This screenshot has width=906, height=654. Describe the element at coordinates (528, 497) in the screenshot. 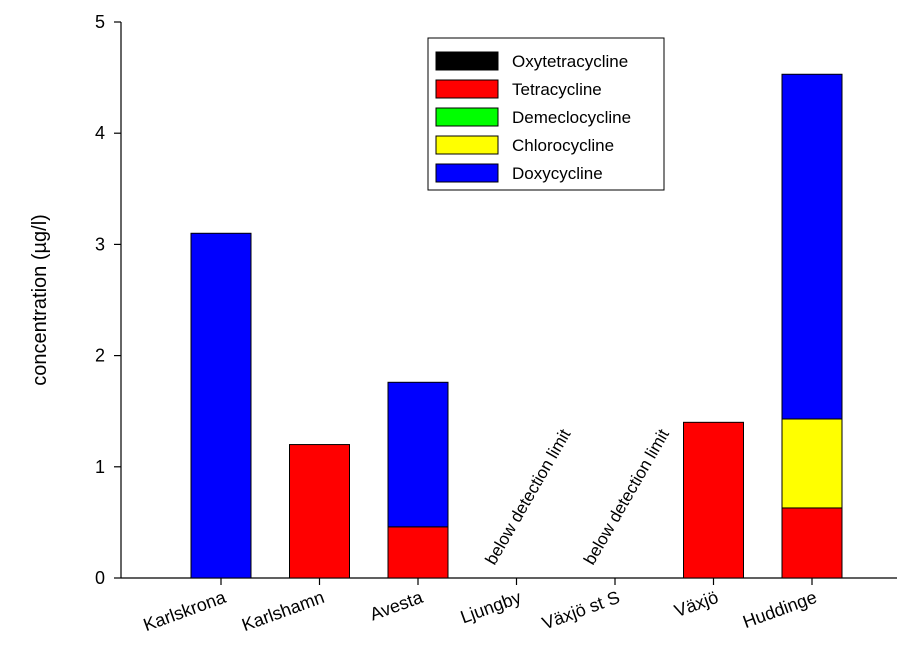

I see `annotation-ljungby: below detection limit` at that location.